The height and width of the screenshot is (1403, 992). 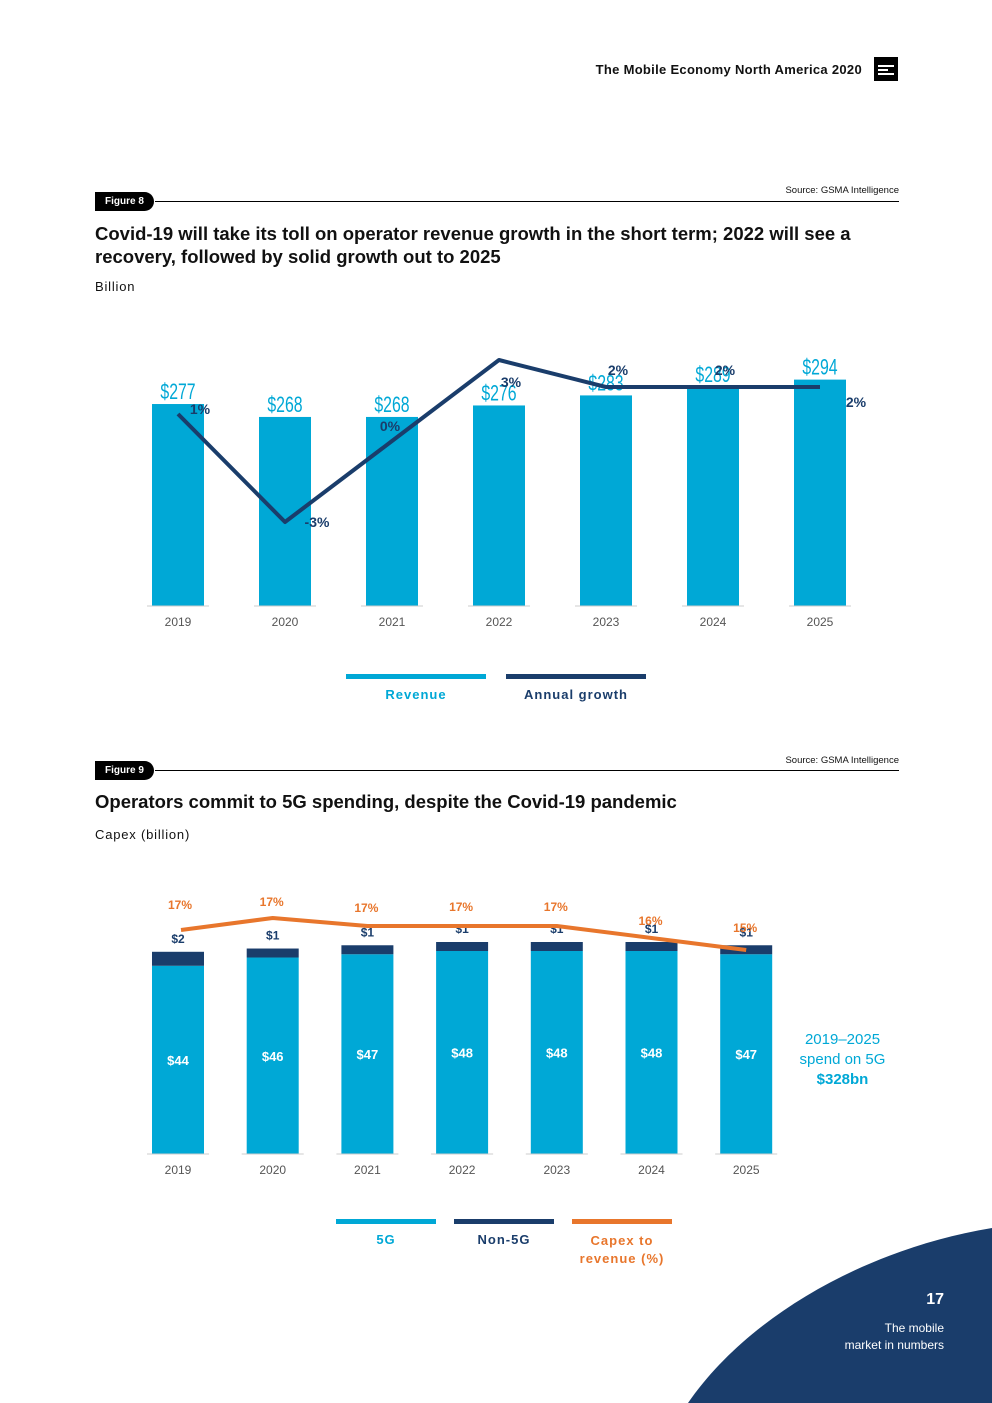 I want to click on non-5g-data-label-2025: $1, so click(x=747, y=932).